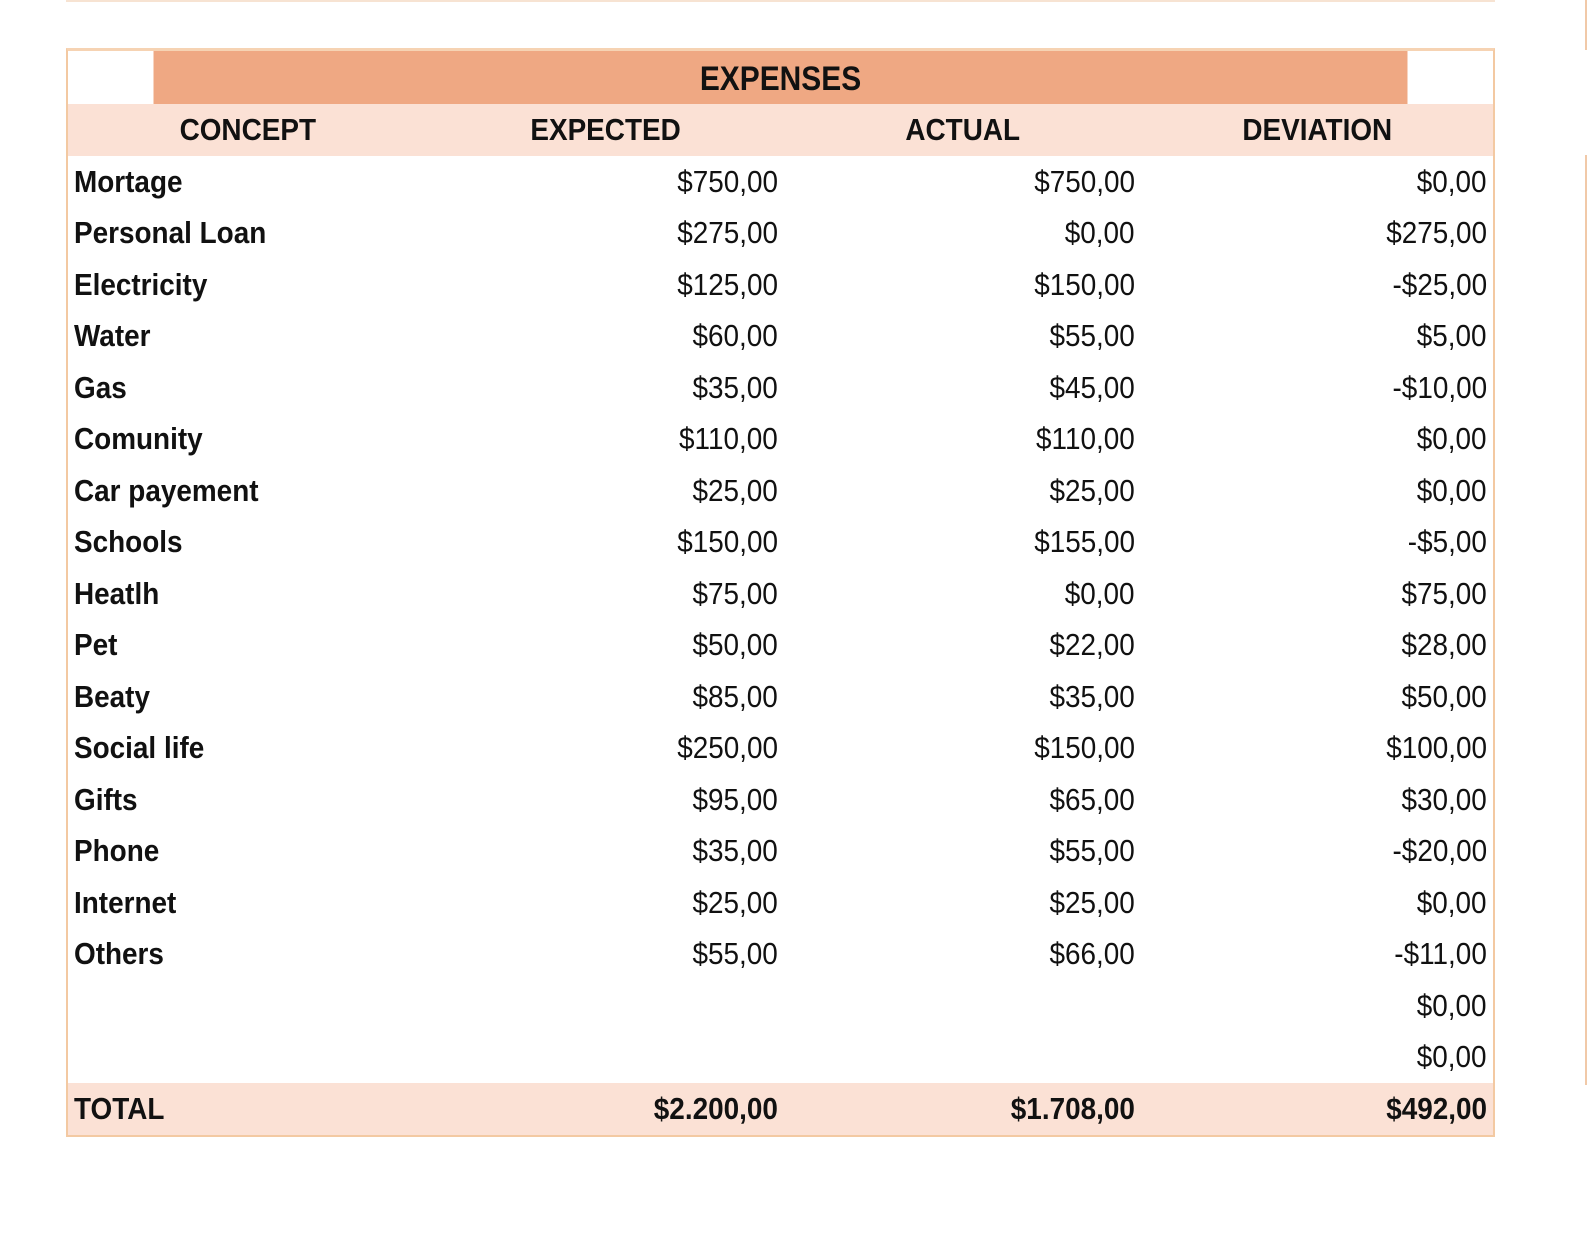  I want to click on cell-concept: Gas, so click(100, 387).